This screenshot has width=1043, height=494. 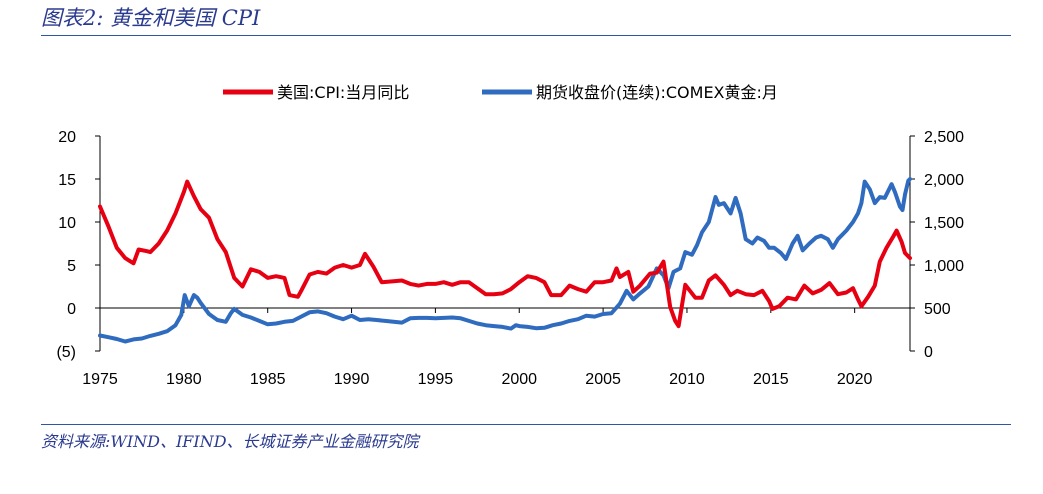 What do you see at coordinates (477, 348) in the screenshot?
I see `x-axis: 1975 1980 1985 1990 1995 2000 2005 2010 2015 2020` at bounding box center [477, 348].